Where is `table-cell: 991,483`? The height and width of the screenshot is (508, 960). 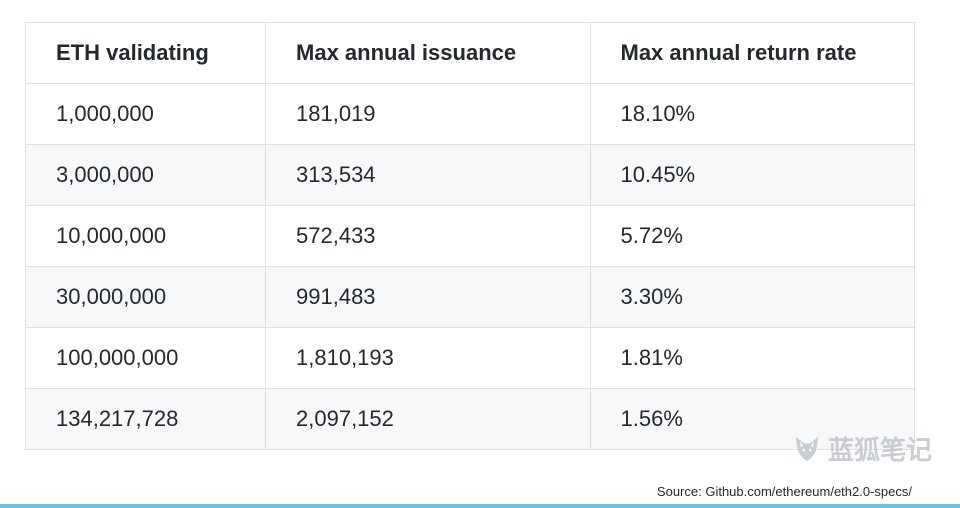
table-cell: 991,483 is located at coordinates (428, 297).